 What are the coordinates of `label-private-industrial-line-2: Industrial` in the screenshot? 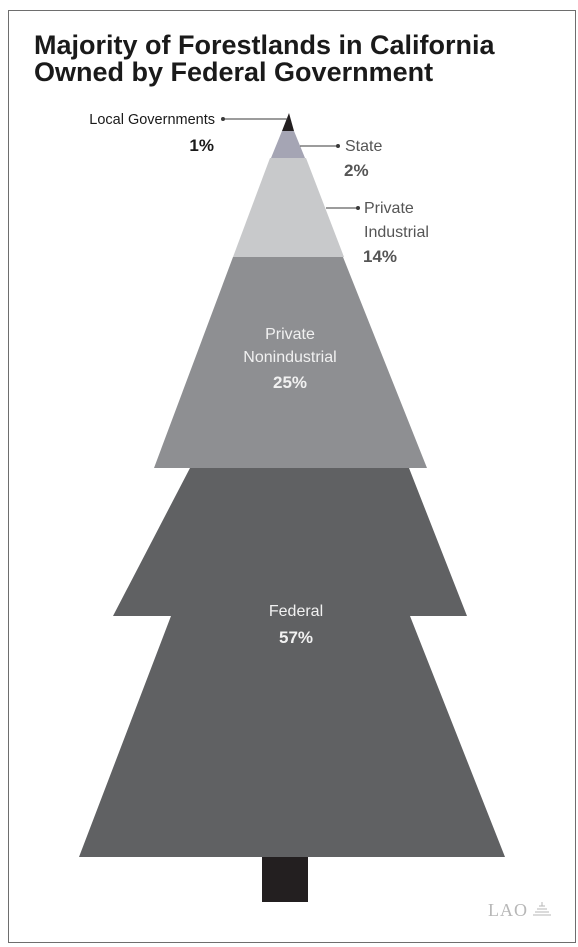 It's located at (396, 232).